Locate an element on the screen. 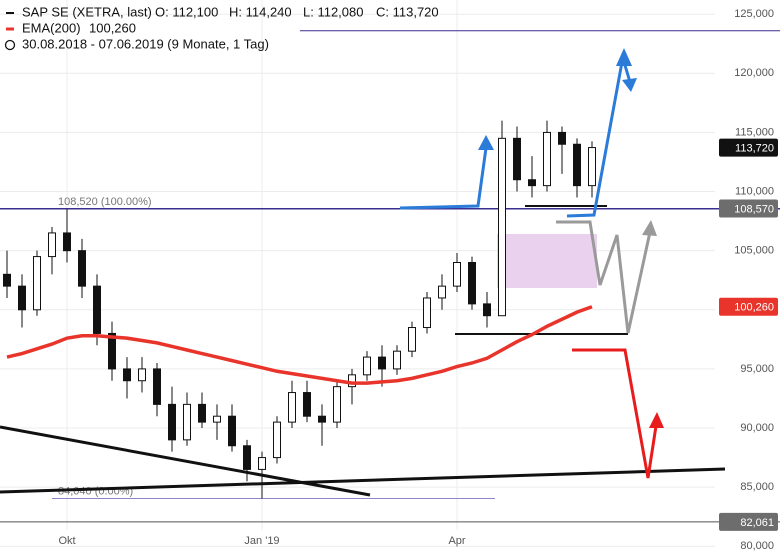 The height and width of the screenshot is (551, 780). red-arrow is located at coordinates (615, 413).